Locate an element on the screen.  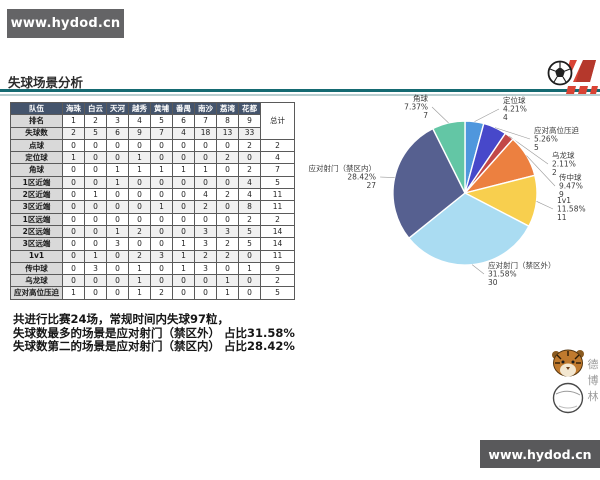
row-label: 2区近端 is located at coordinates (36, 195).